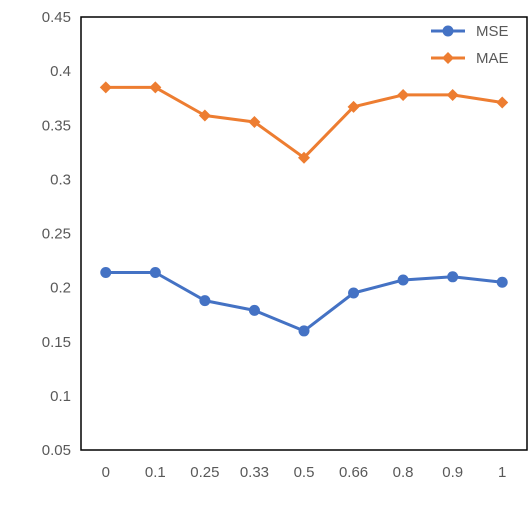  Describe the element at coordinates (106, 472) in the screenshot. I see `x-tick-label: 0` at that location.